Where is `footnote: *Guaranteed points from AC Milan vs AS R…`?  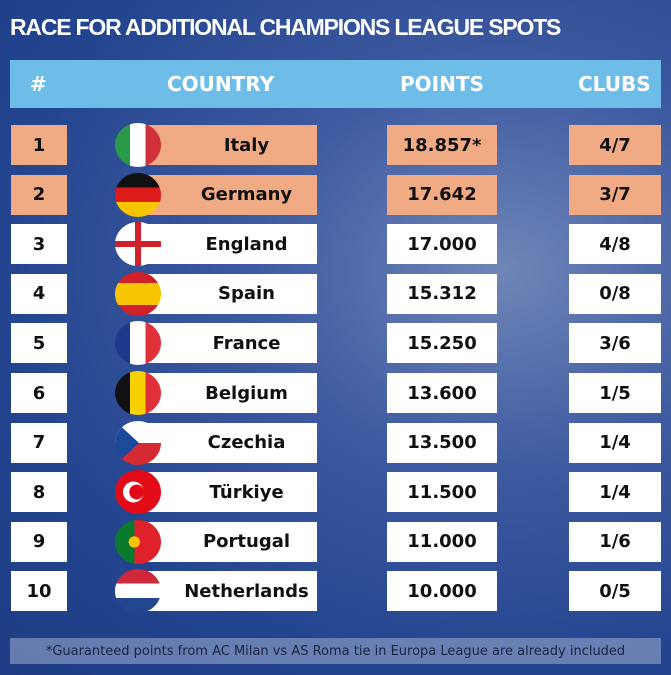
footnote: *Guaranteed points from AC Milan vs AS R… is located at coordinates (335, 651).